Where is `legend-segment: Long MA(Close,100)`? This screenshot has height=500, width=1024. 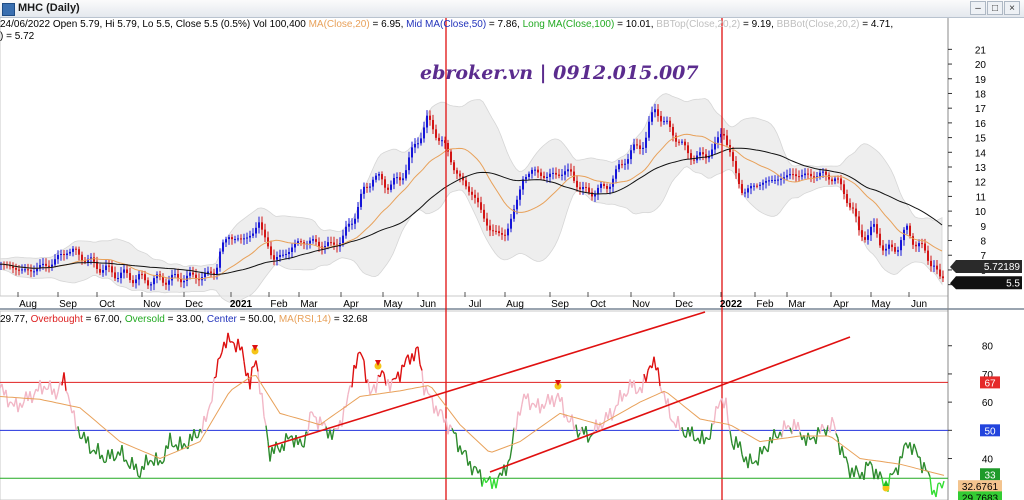 legend-segment: Long MA(Close,100) is located at coordinates (568, 24).